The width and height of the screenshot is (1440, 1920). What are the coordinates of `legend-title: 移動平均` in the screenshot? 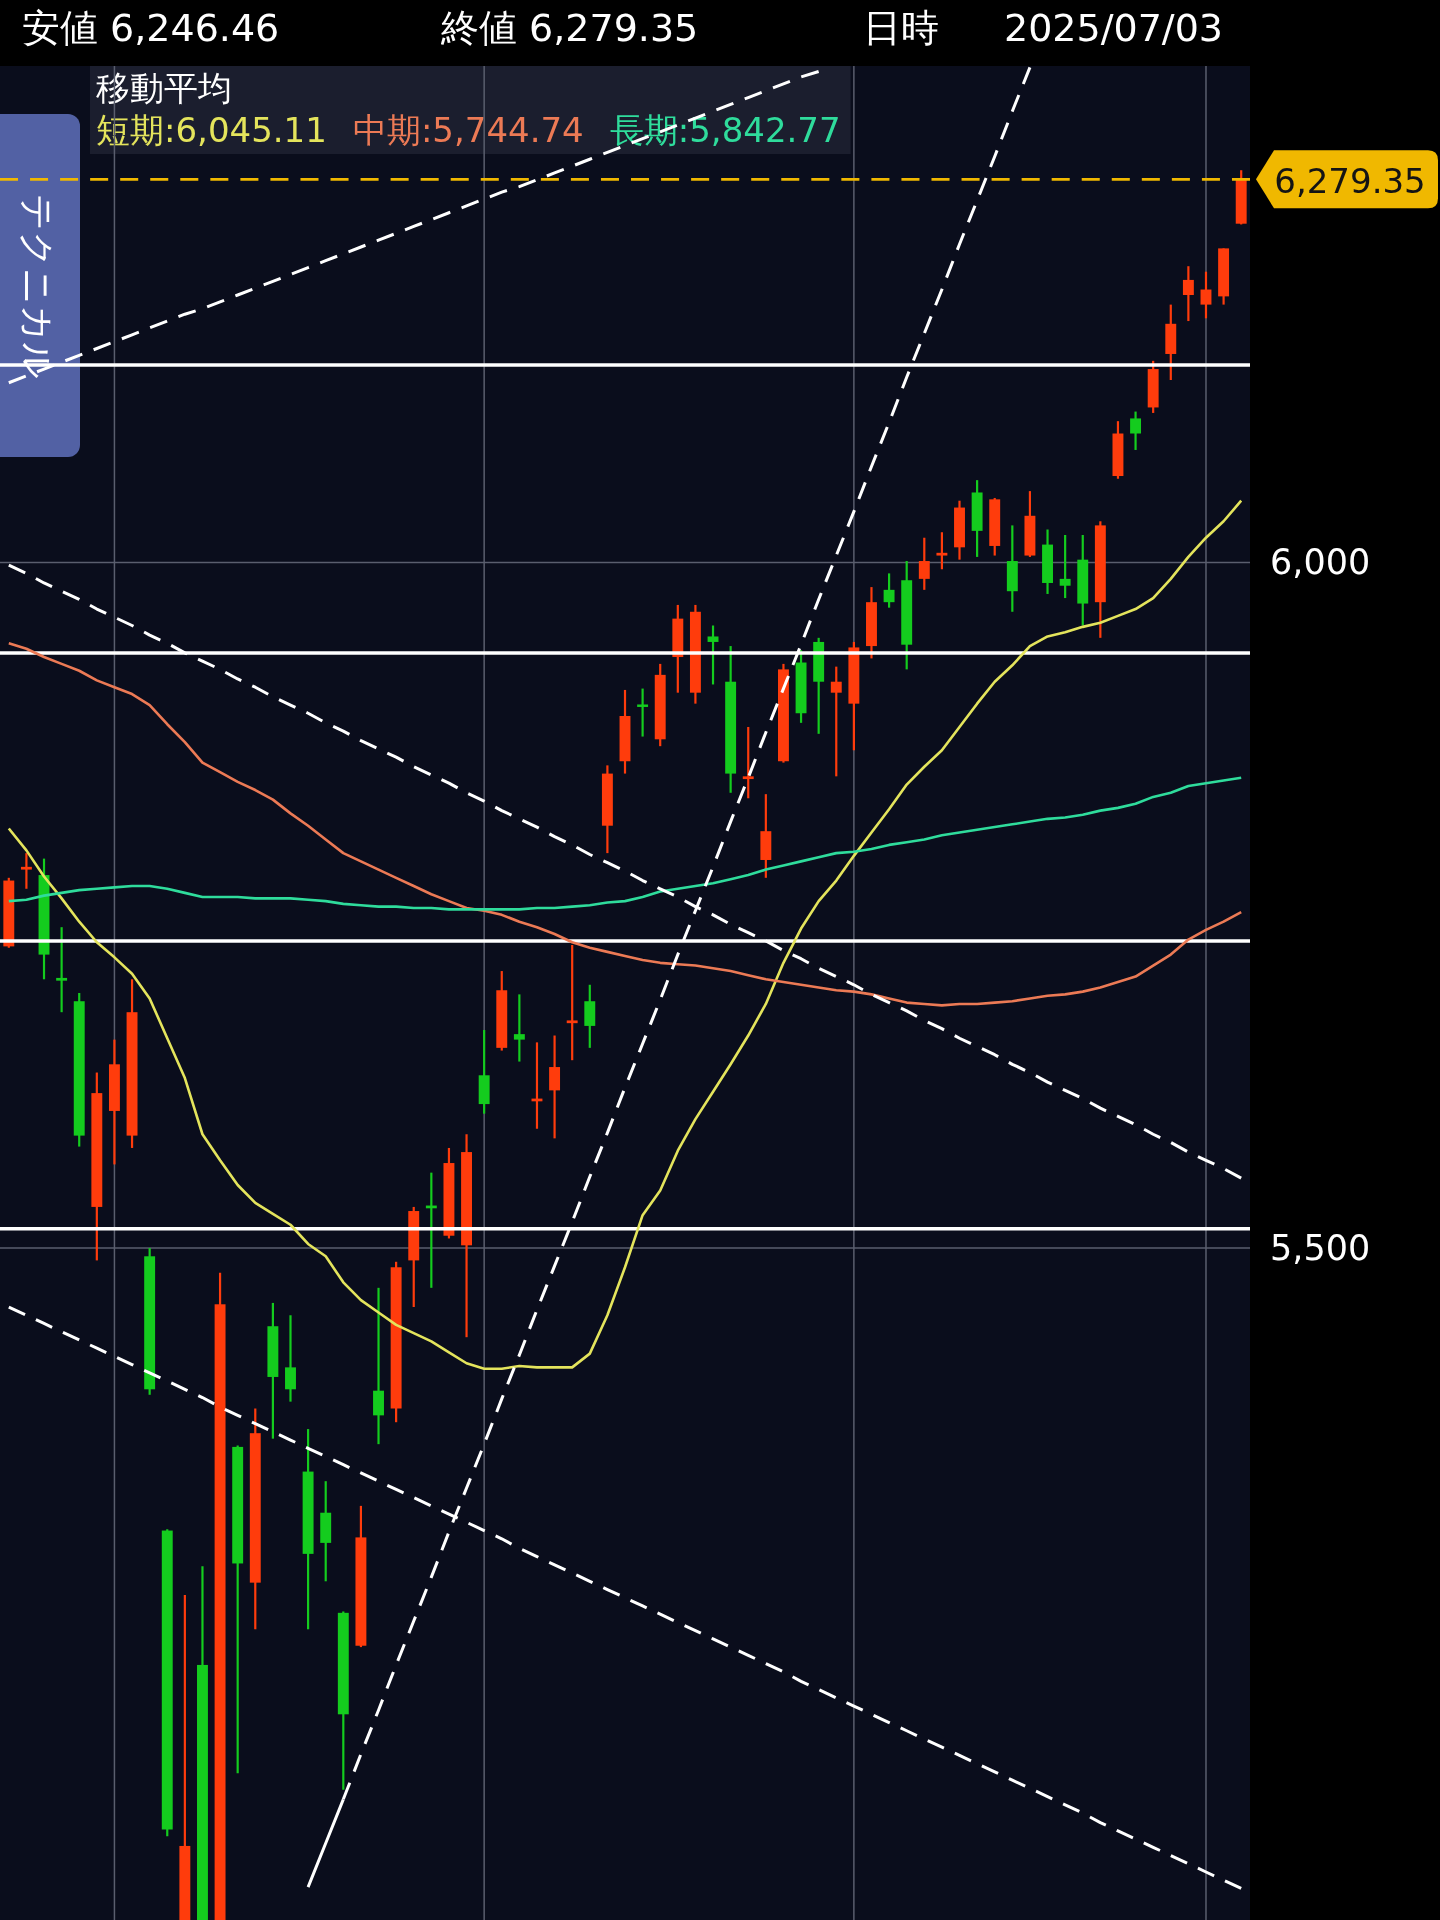 It's located at (164, 88).